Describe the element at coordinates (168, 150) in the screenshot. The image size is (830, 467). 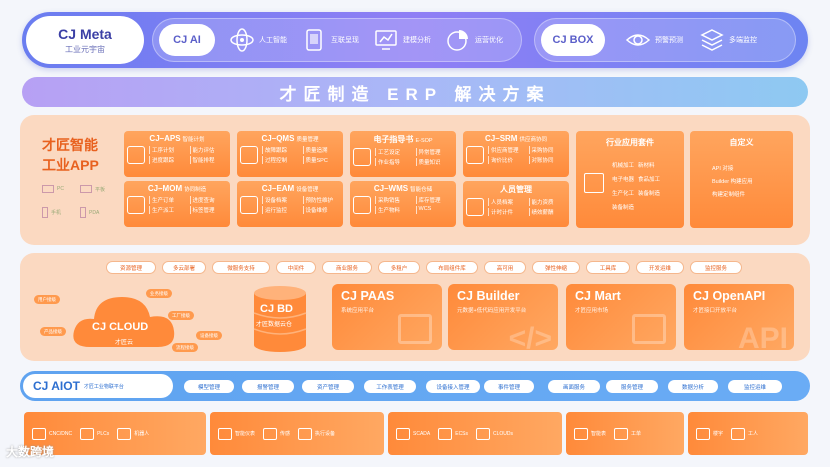
I see `app-card-item: 工序计划` at that location.